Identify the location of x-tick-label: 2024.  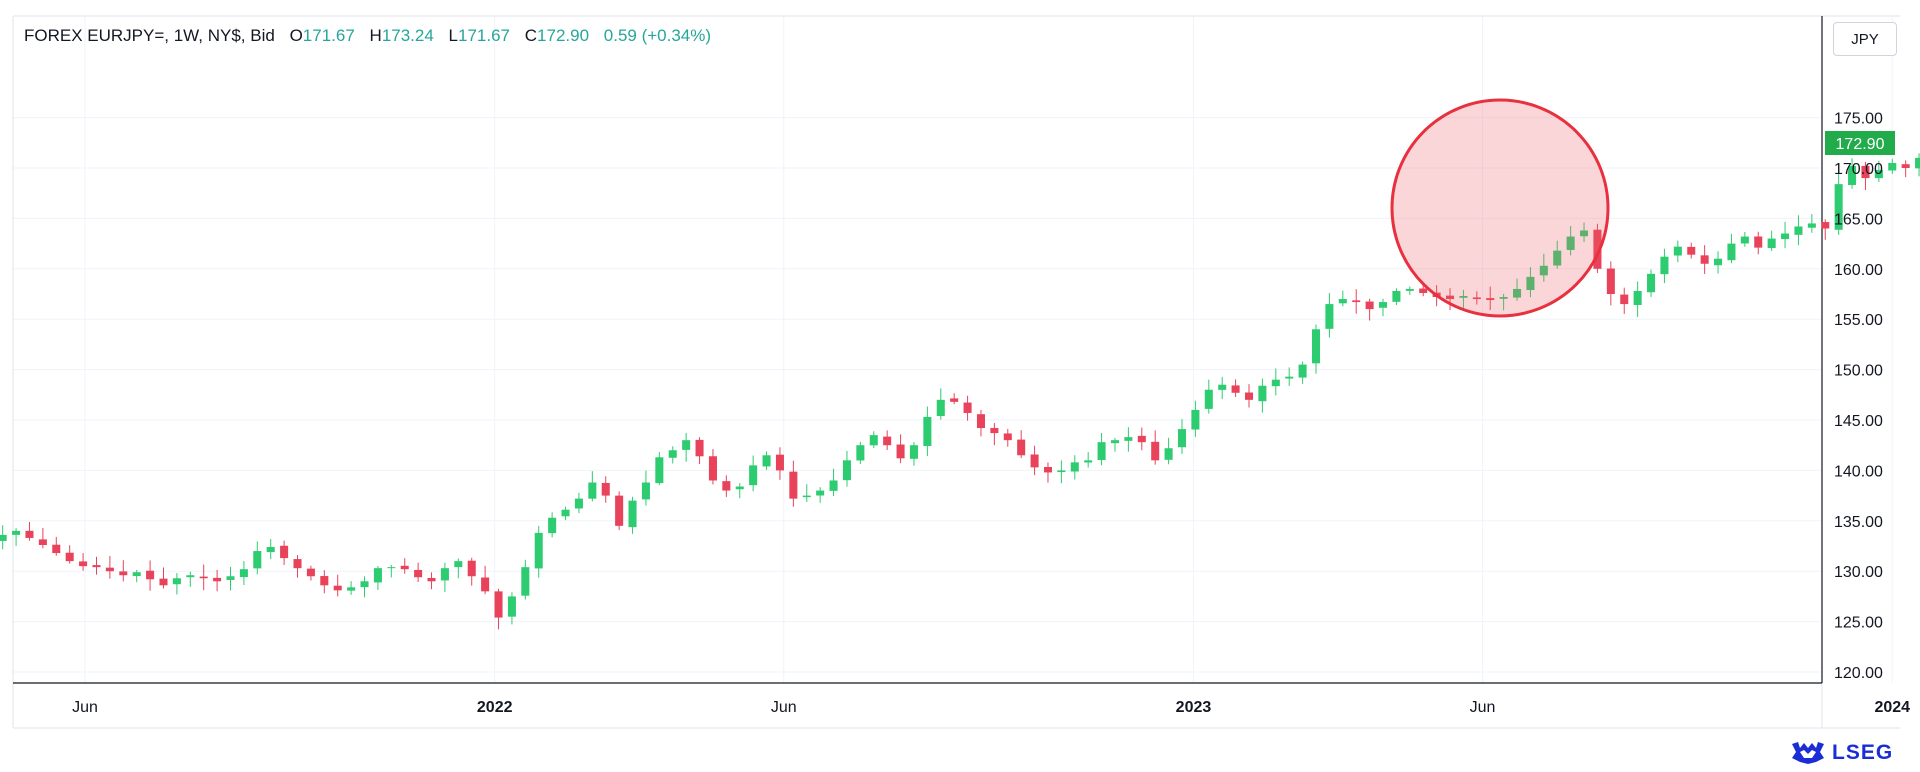
(1892, 707).